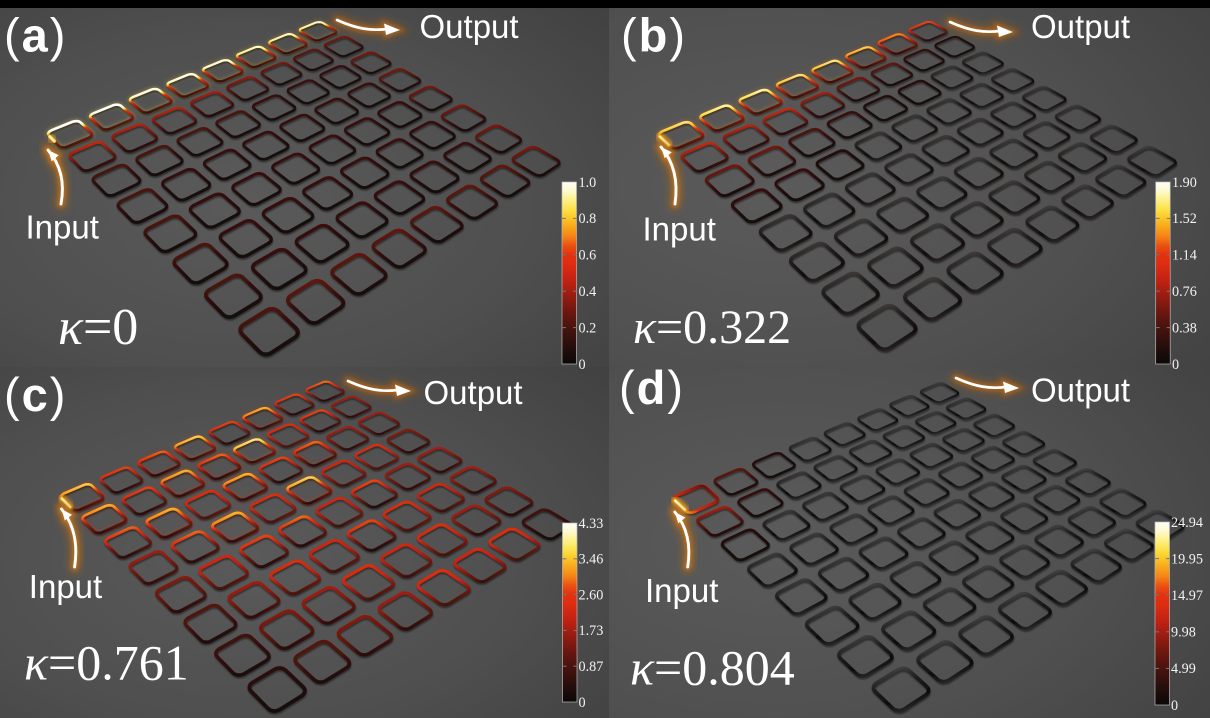 This screenshot has height=718, width=1210. What do you see at coordinates (1184, 292) in the screenshot?
I see `svg-text: 0.76` at bounding box center [1184, 292].